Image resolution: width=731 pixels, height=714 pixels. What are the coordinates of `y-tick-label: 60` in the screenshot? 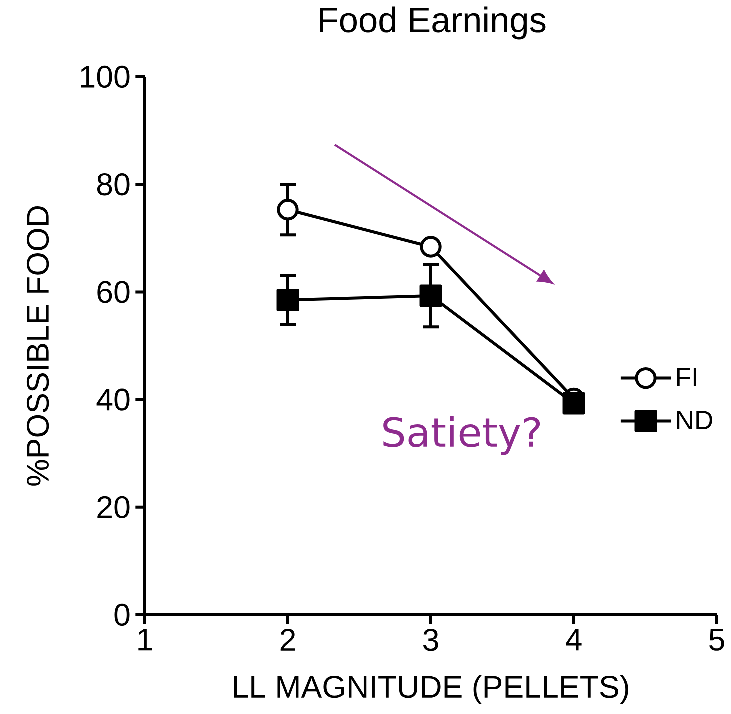 It's located at (114, 292).